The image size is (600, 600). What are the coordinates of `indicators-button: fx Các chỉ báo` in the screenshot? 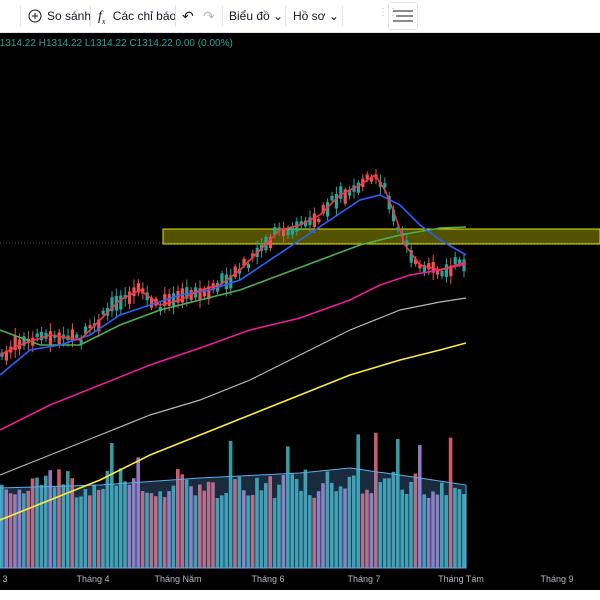 It's located at (137, 17).